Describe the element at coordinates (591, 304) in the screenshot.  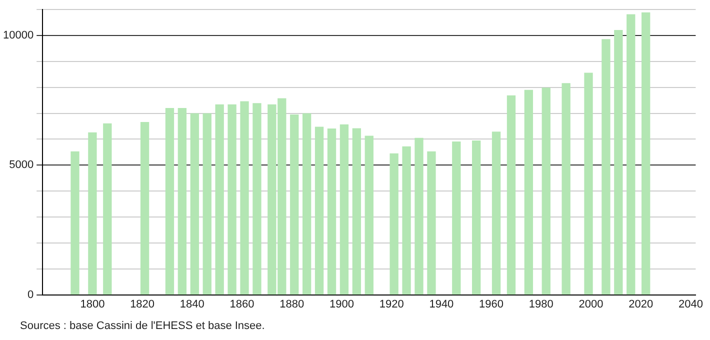
I see `x-tick-label: 2000` at that location.